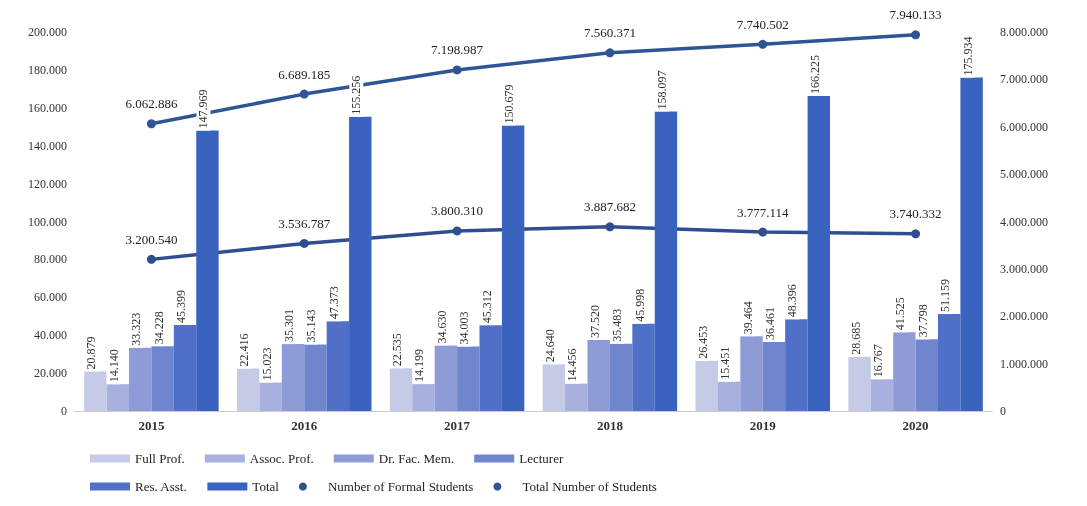  Describe the element at coordinates (47, 32) in the screenshot. I see `y-tick-label: 200.000` at that location.